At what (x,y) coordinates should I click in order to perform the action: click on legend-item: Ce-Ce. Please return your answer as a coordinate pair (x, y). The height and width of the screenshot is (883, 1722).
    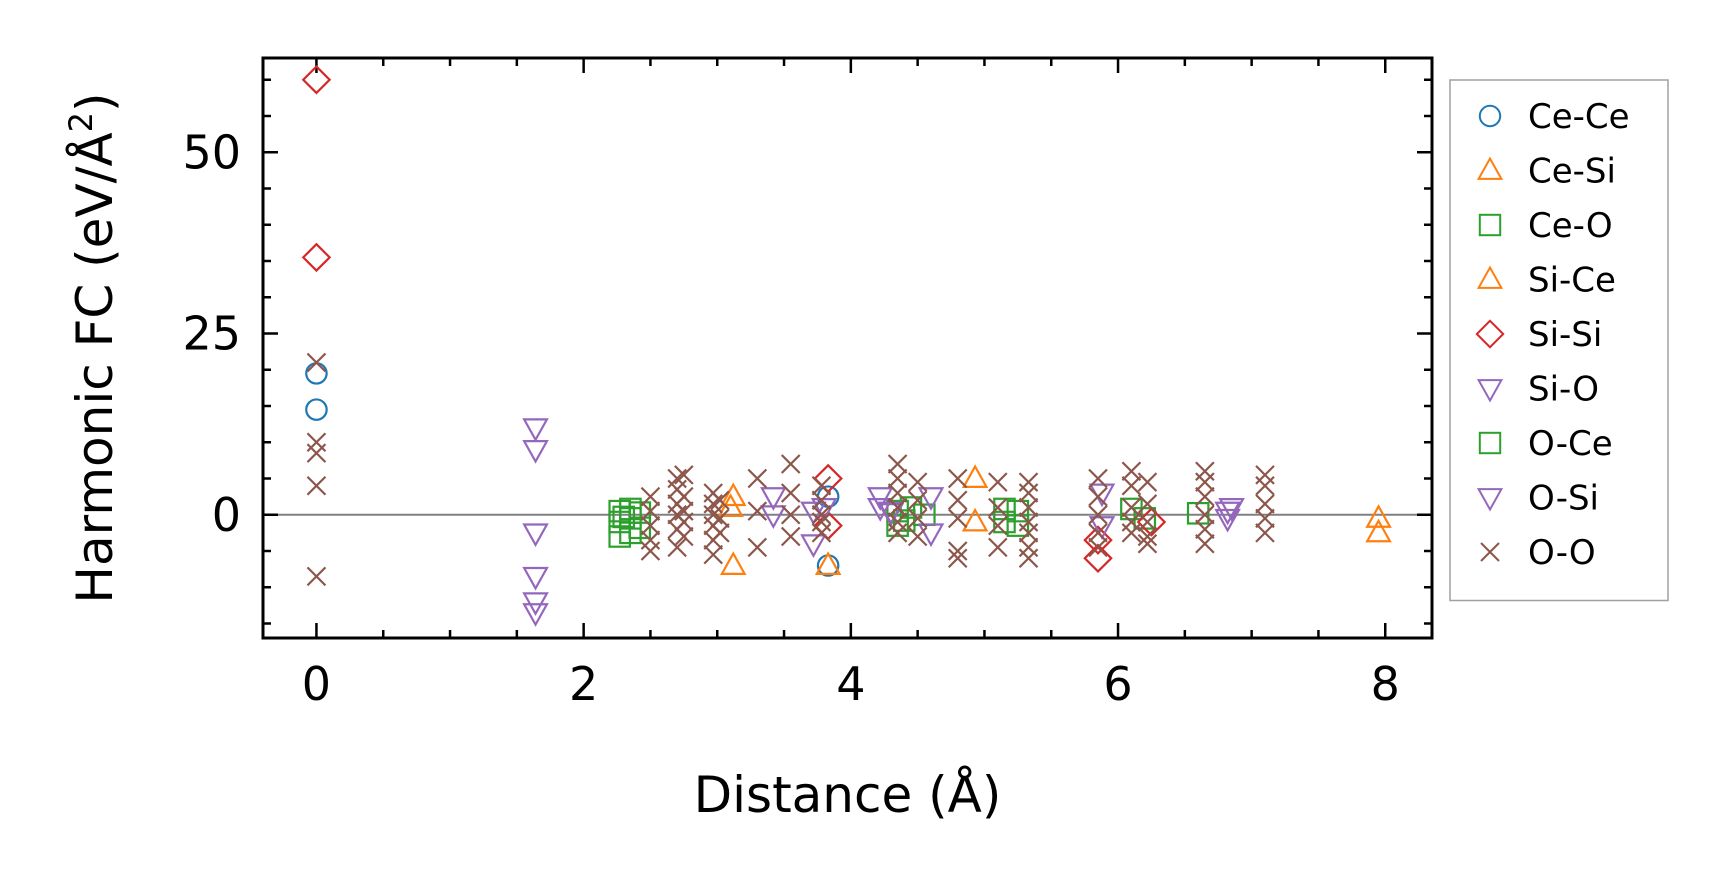
    Looking at the image, I should click on (1554, 117).